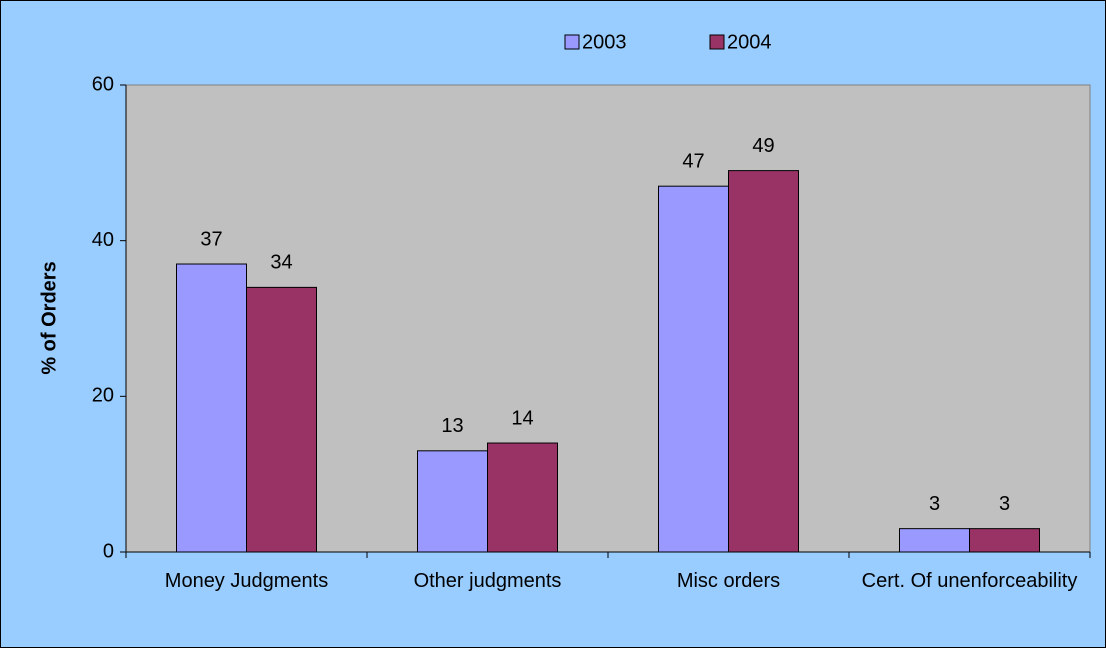 This screenshot has width=1106, height=648. What do you see at coordinates (522, 418) in the screenshot?
I see `value-label: 14` at bounding box center [522, 418].